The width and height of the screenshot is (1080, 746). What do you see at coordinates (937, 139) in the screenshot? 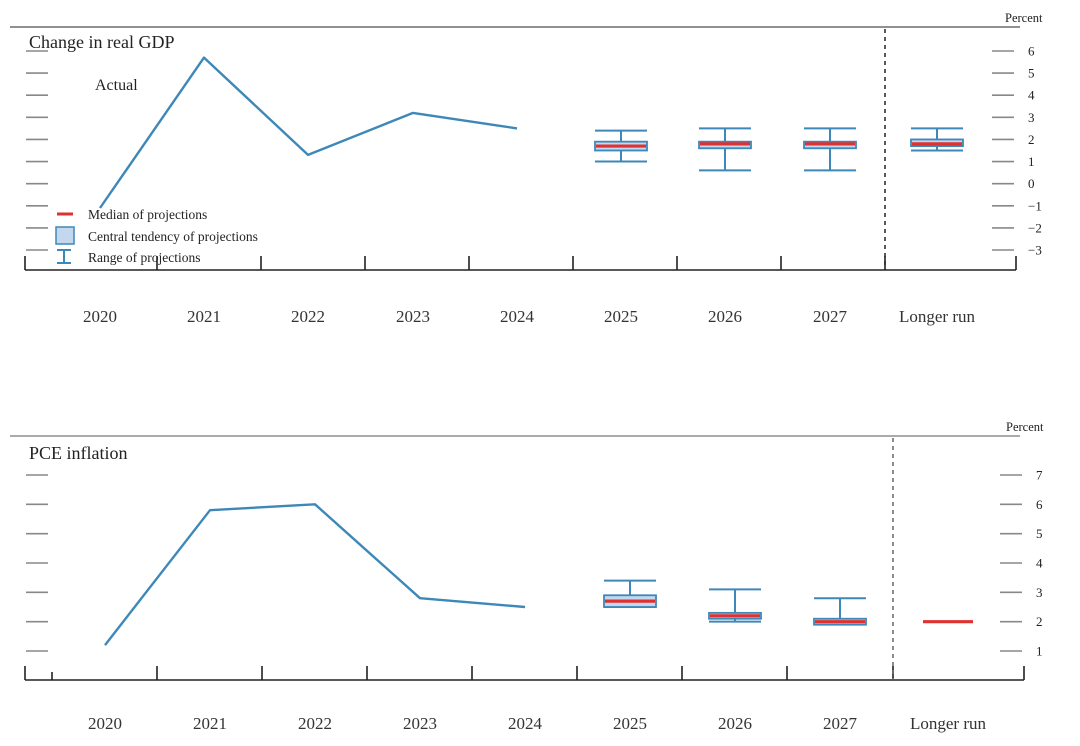
I see `projection-longer-run` at bounding box center [937, 139].